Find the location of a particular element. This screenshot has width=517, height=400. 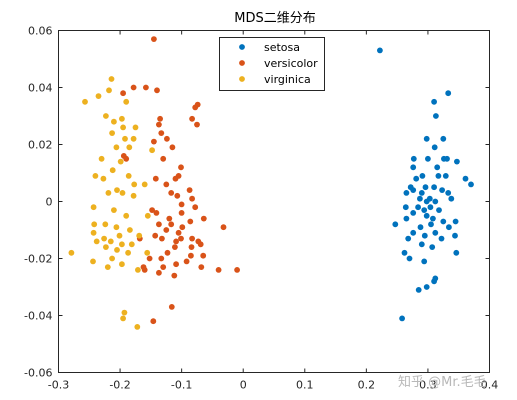

y-tick-label: -0.04 is located at coordinates (38, 316).